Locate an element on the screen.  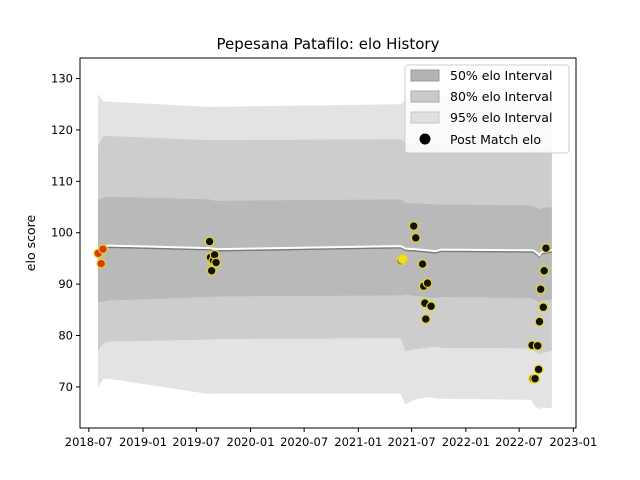
x-tick-label: 2023-01 is located at coordinates (573, 442).